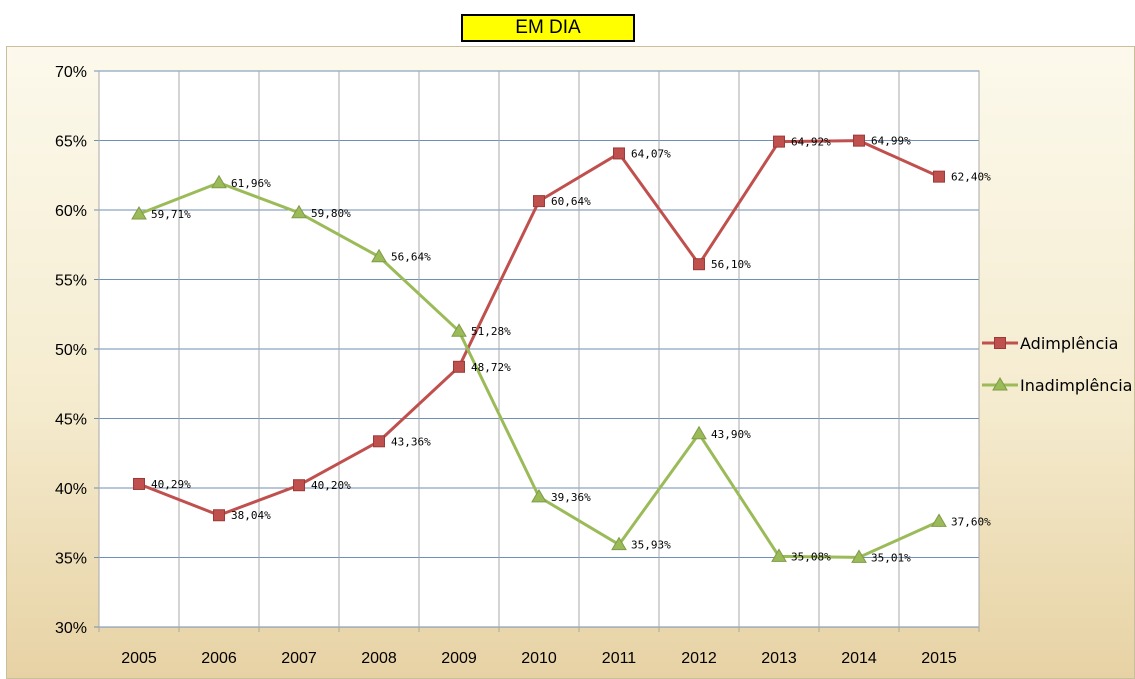  Describe the element at coordinates (251, 515) in the screenshot. I see `data-label: 38,04%` at that location.